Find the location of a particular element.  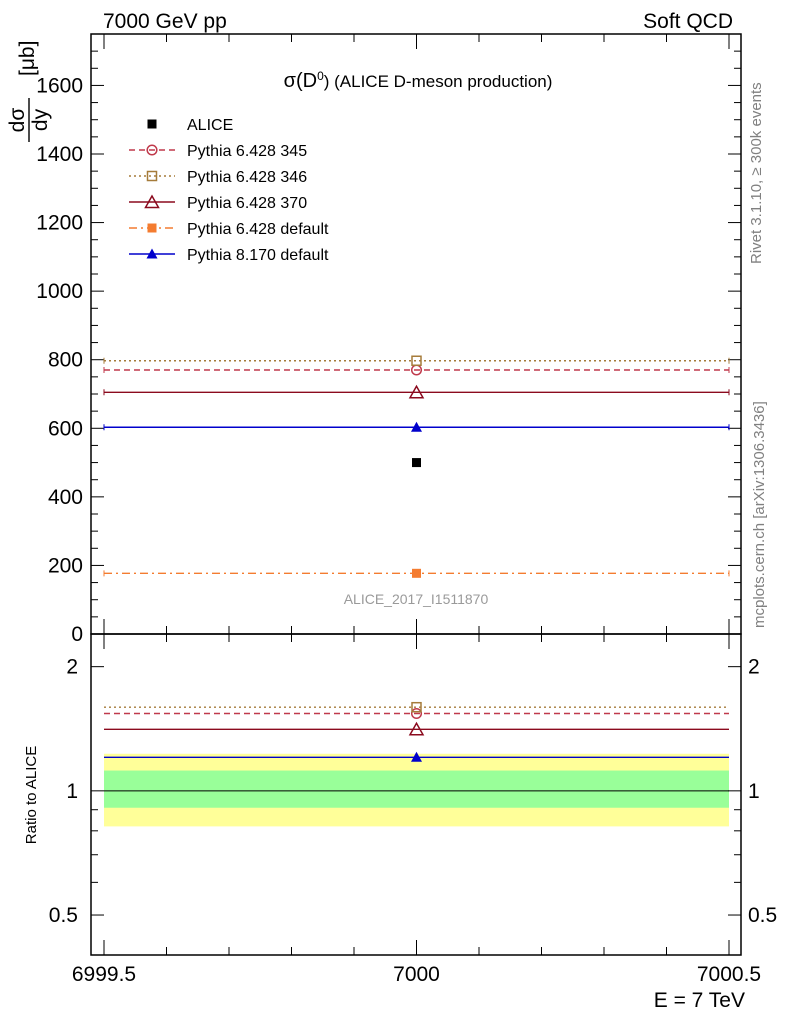

ratio-y-tick-label-left: 0.5 is located at coordinates (63, 915).